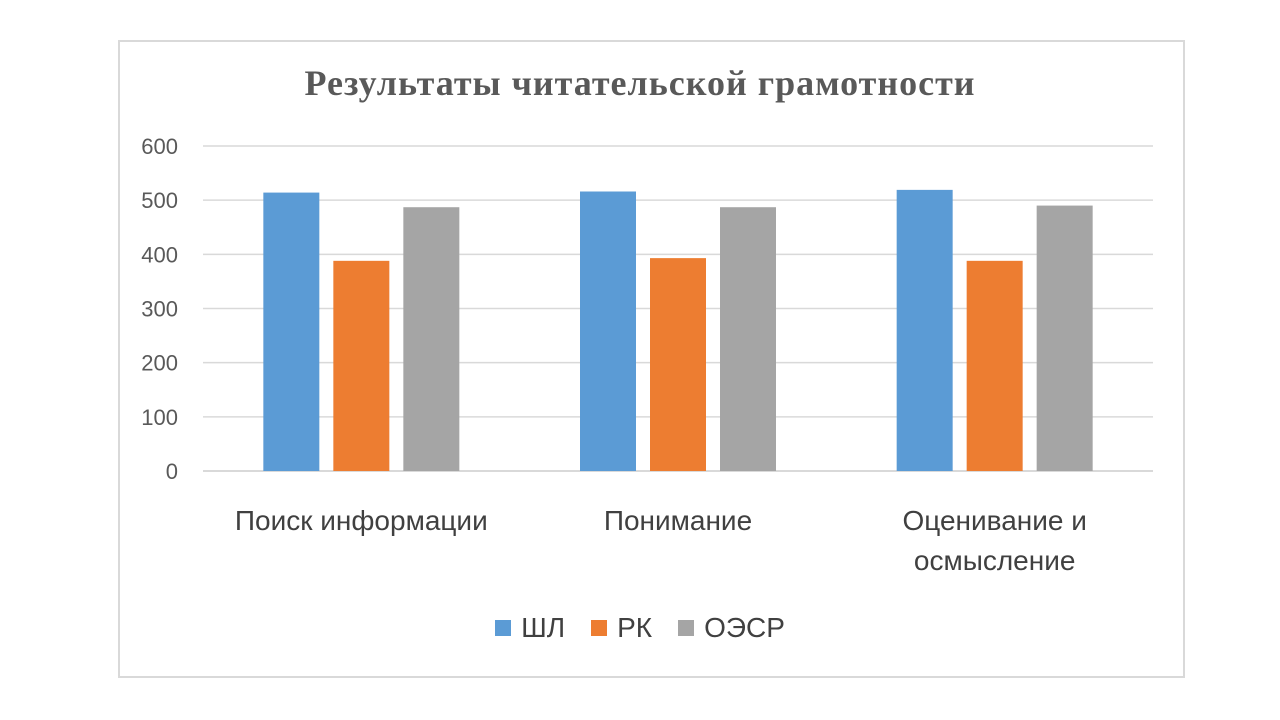  What do you see at coordinates (995, 560) in the screenshot?
I see `x-category-label: осмысление` at bounding box center [995, 560].